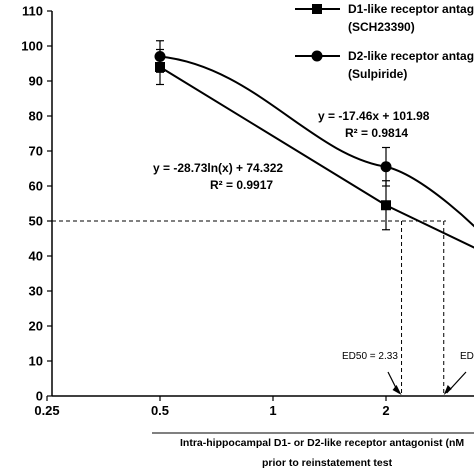  What do you see at coordinates (377, 74) in the screenshot?
I see `legend-d2-sublabel: (Sulpiride)` at bounding box center [377, 74].